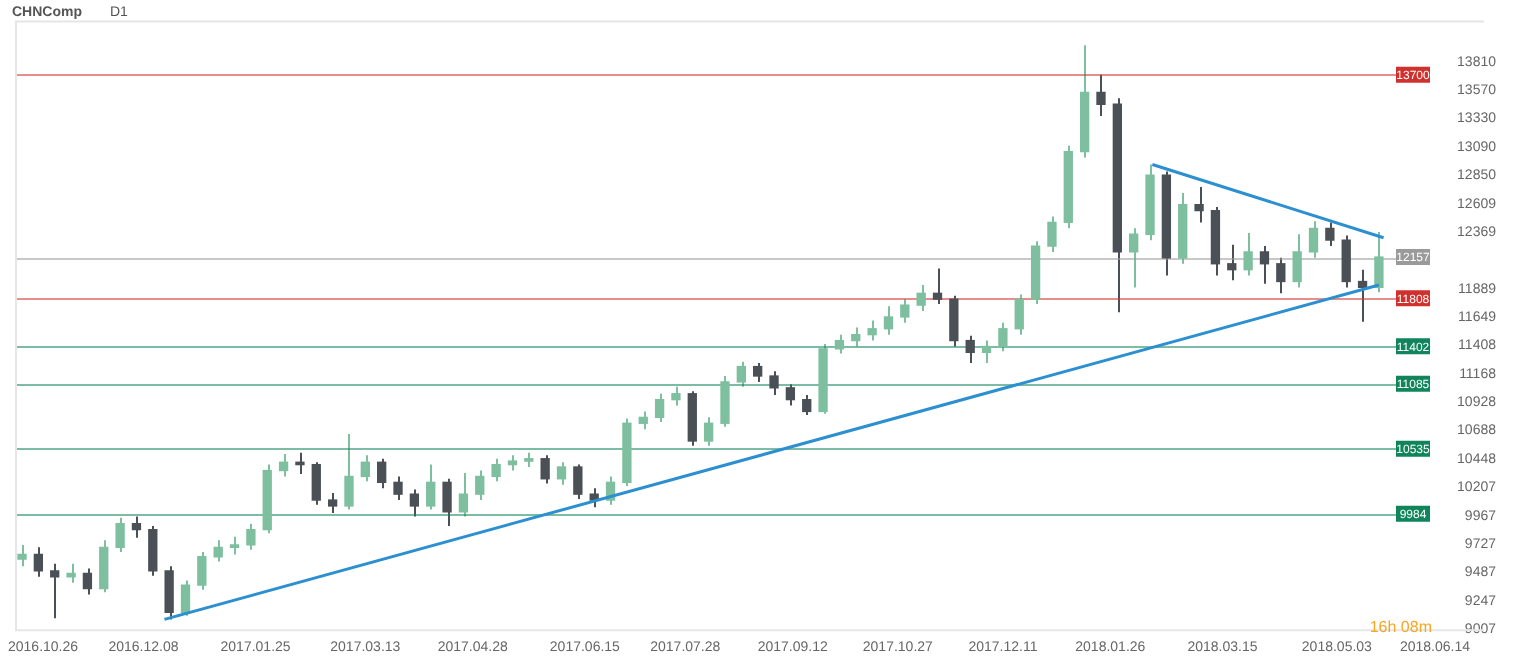 The image size is (1520, 664). I want to click on annotation: 16h 08m, so click(1400, 627).